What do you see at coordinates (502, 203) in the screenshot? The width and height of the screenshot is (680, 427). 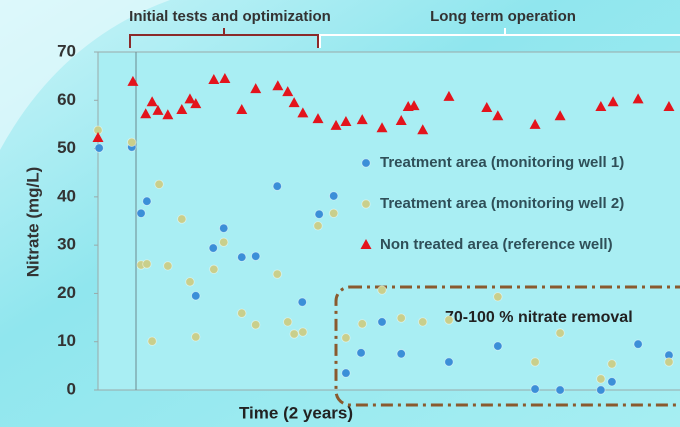 I see `legend-label: Treatment area (monitoring well 2)` at bounding box center [502, 203].